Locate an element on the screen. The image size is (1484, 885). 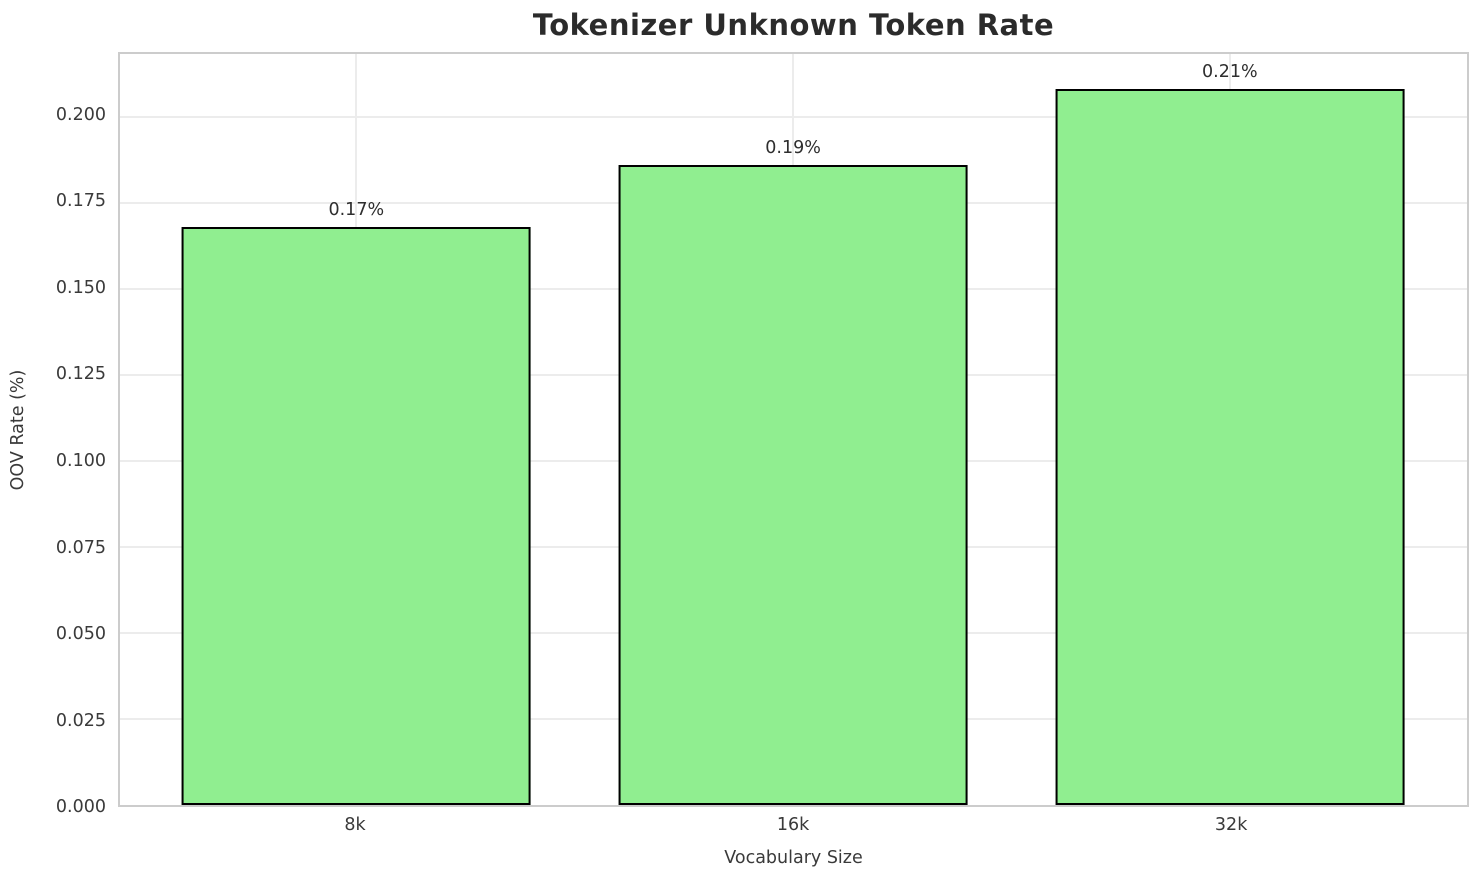
bar-value-label: 0.21% is located at coordinates (1230, 72).